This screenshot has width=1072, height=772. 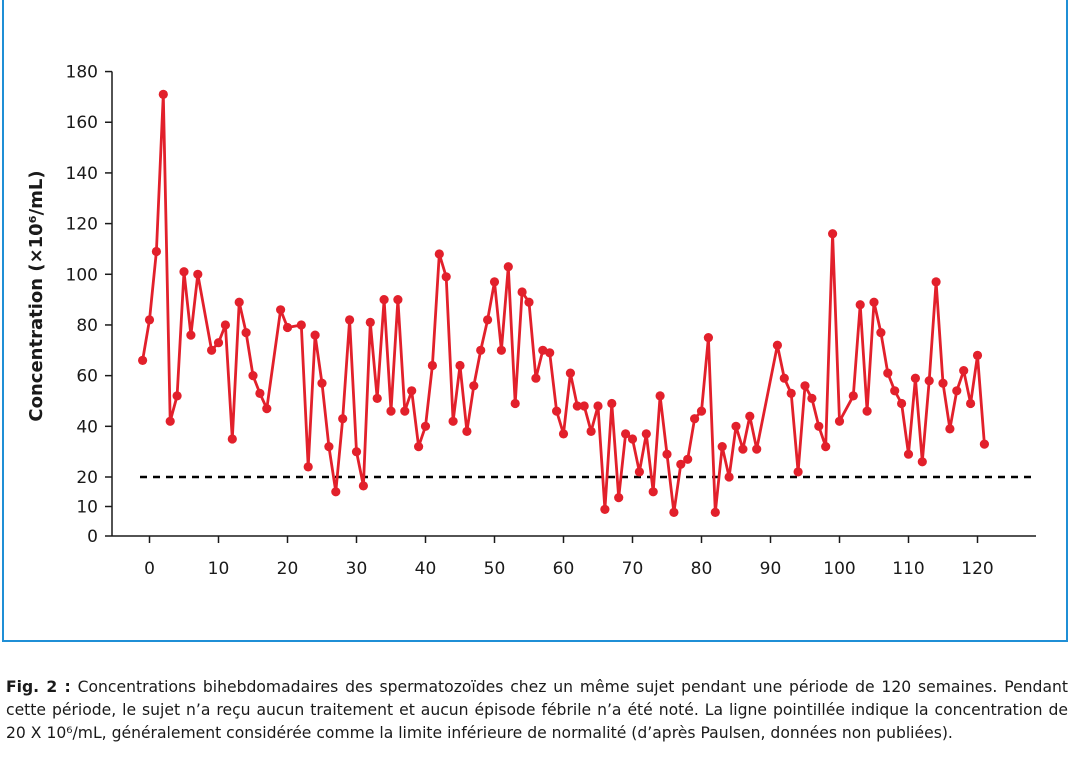 What do you see at coordinates (36, 295) in the screenshot?
I see `y-axis-label: Concentration (×10⁶/mL)` at bounding box center [36, 295].